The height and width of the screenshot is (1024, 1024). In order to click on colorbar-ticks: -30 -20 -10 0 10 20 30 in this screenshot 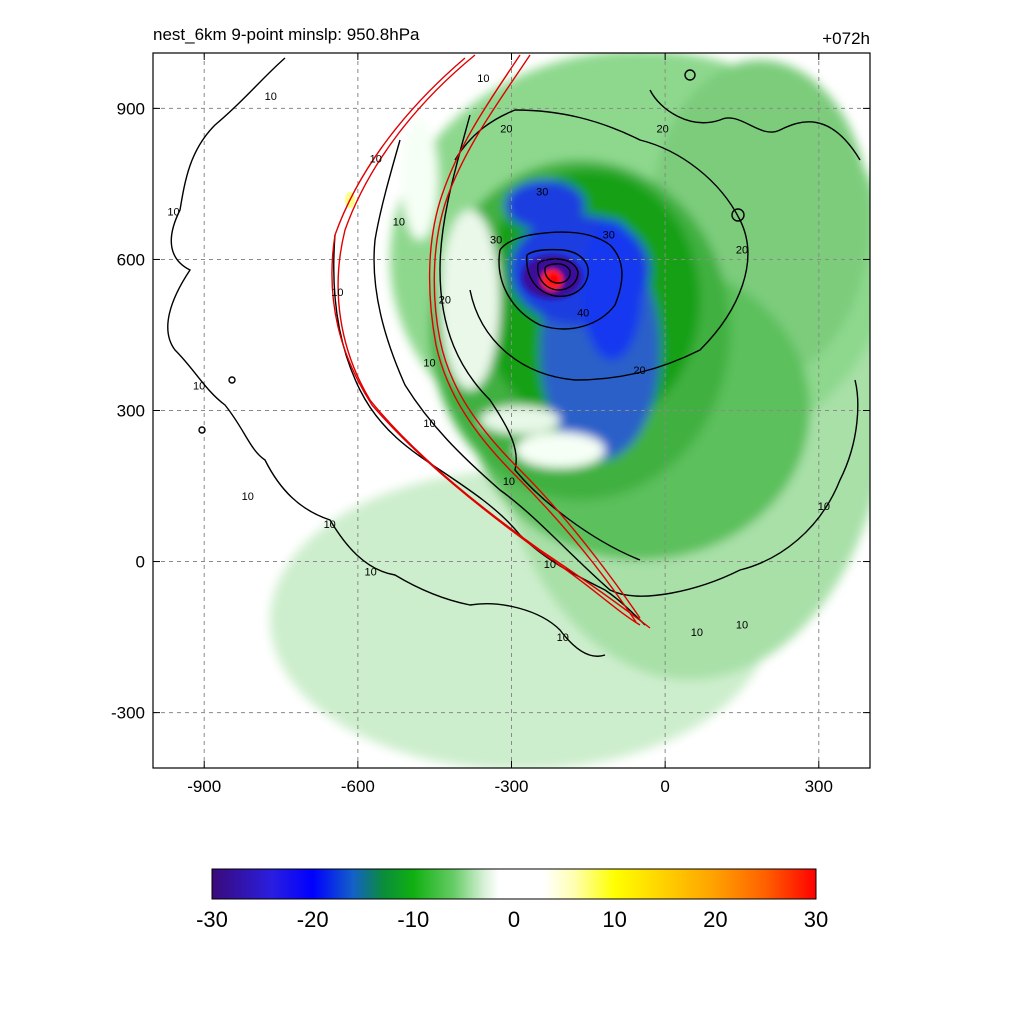, I will do `click(512, 919)`.